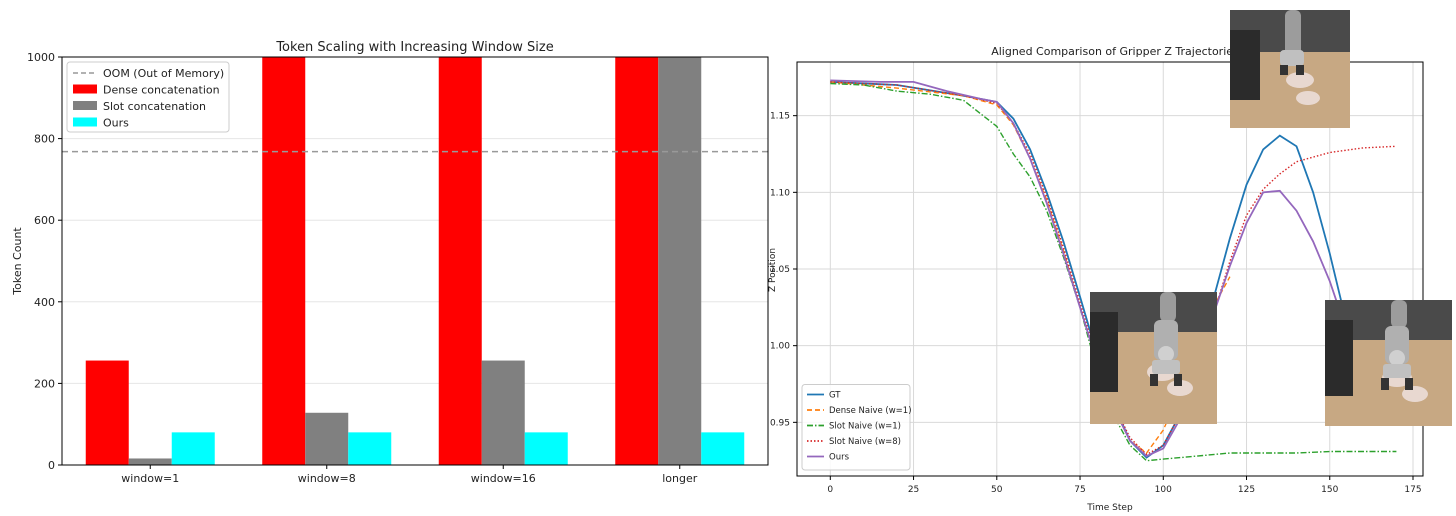  What do you see at coordinates (865, 427) in the screenshot?
I see `legend-label: Slot Naive (w=1)` at bounding box center [865, 427].